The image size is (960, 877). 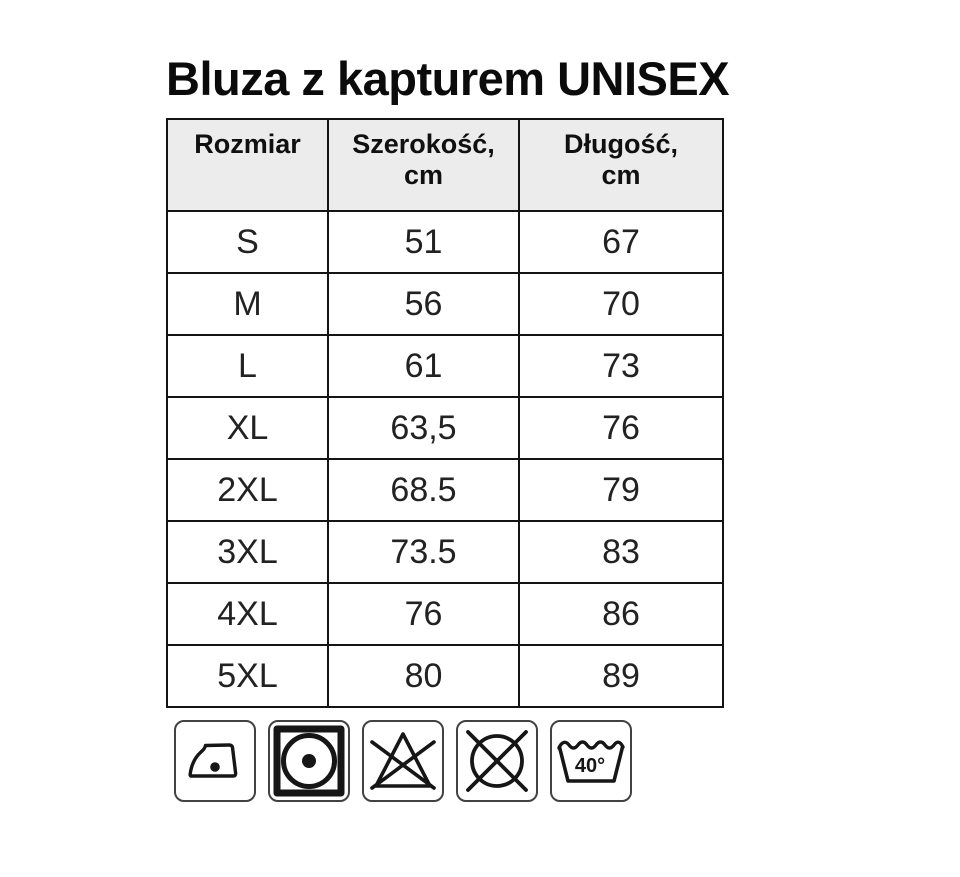 What do you see at coordinates (621, 366) in the screenshot?
I see `length-cell: 73` at bounding box center [621, 366].